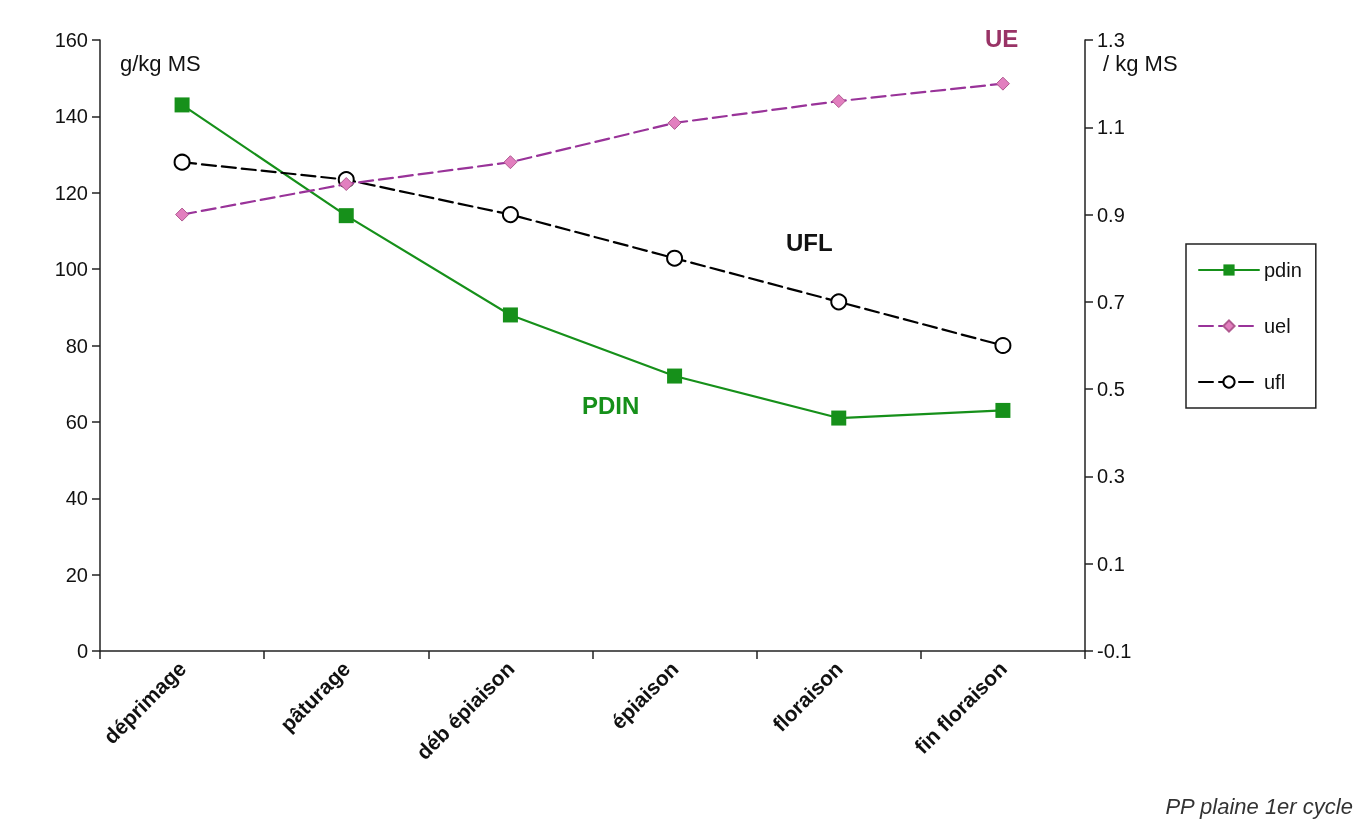 This screenshot has width=1367, height=832. I want to click on y-tick-label: 40, so click(76, 498).